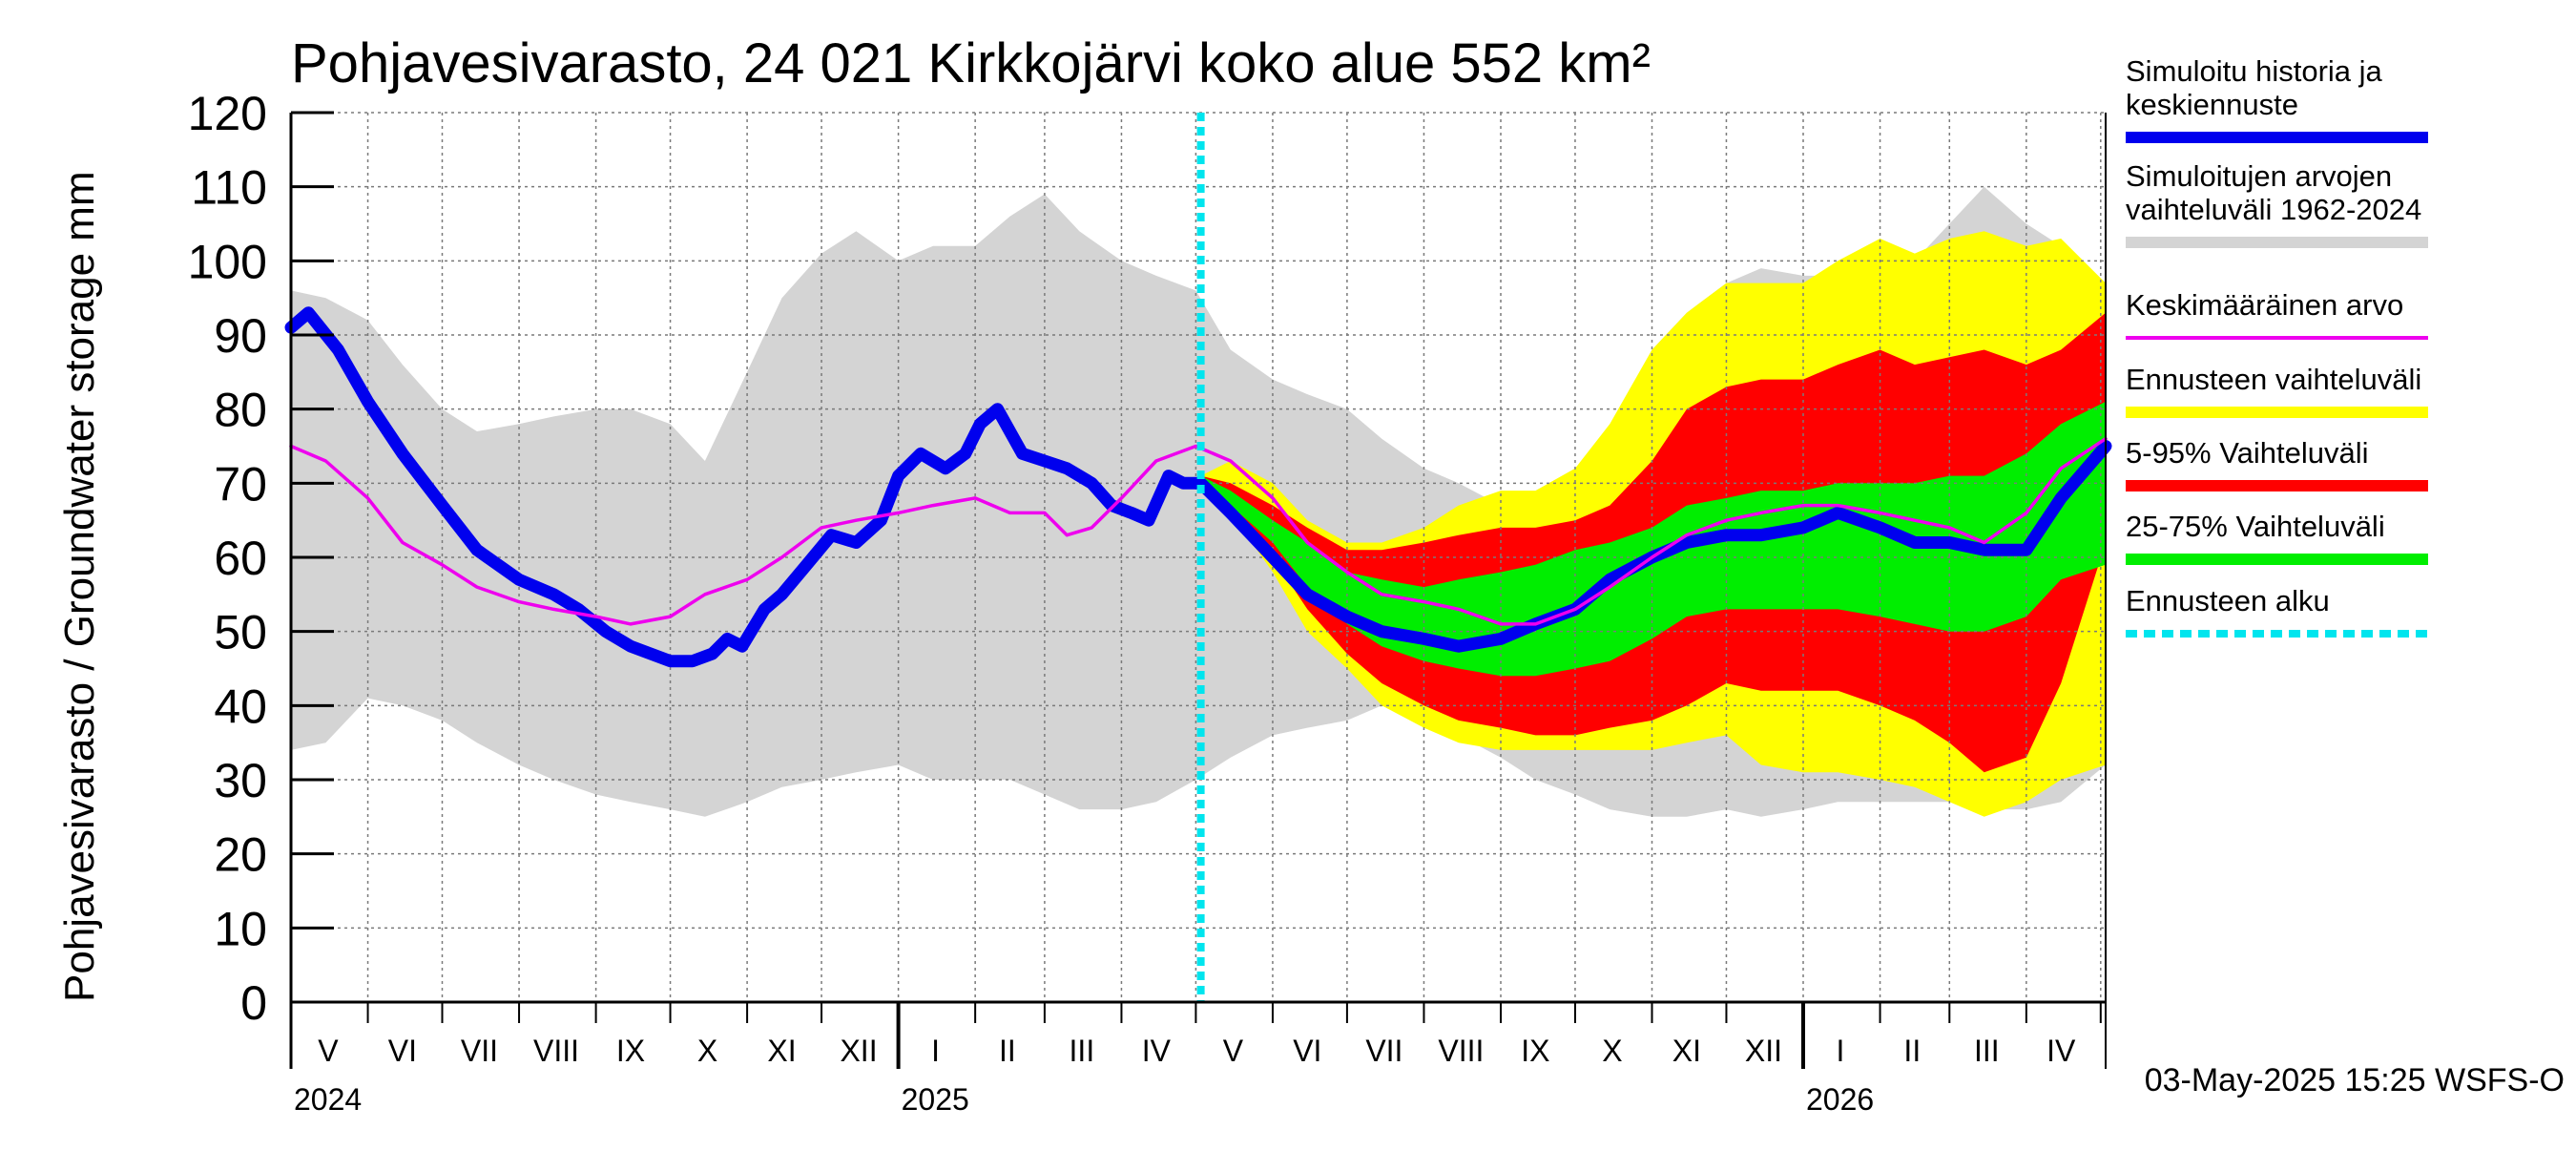 The width and height of the screenshot is (2576, 1150). What do you see at coordinates (2273, 209) in the screenshot?
I see `legend-label: vaihteluväli 1962-2024` at bounding box center [2273, 209].